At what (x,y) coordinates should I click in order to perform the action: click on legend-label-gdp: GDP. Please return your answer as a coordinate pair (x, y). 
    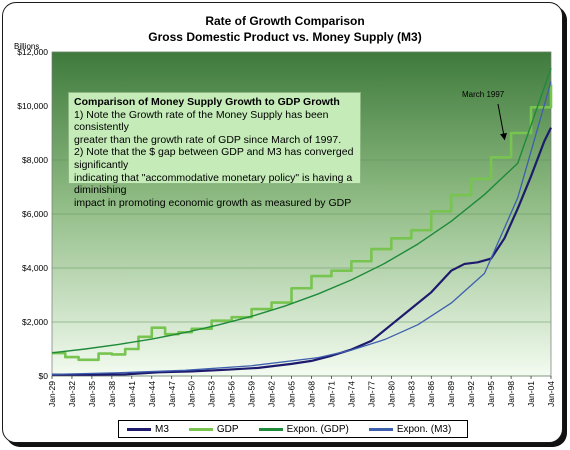
    Looking at the image, I should click on (227, 429).